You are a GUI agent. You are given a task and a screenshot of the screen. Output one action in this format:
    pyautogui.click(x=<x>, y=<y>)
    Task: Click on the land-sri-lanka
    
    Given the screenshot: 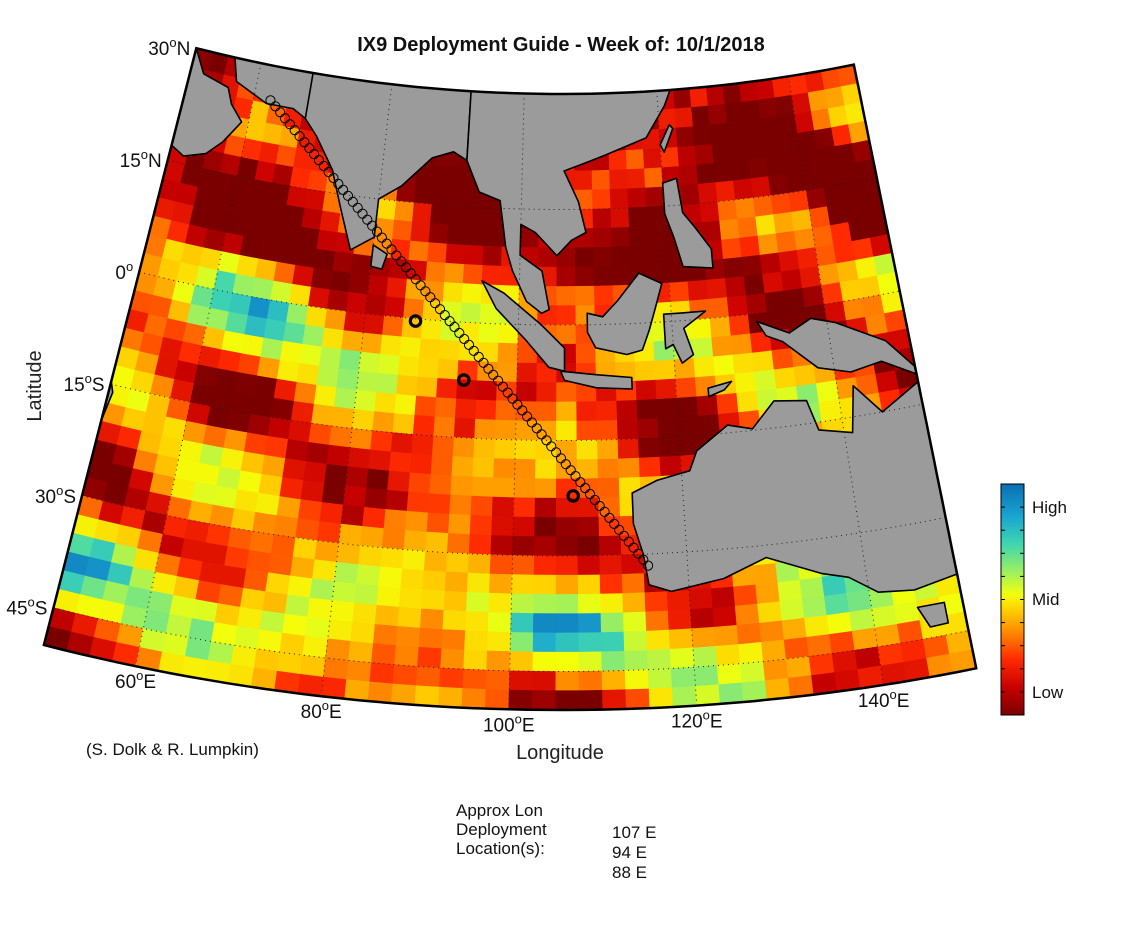 What is the action you would take?
    pyautogui.click(x=379, y=257)
    